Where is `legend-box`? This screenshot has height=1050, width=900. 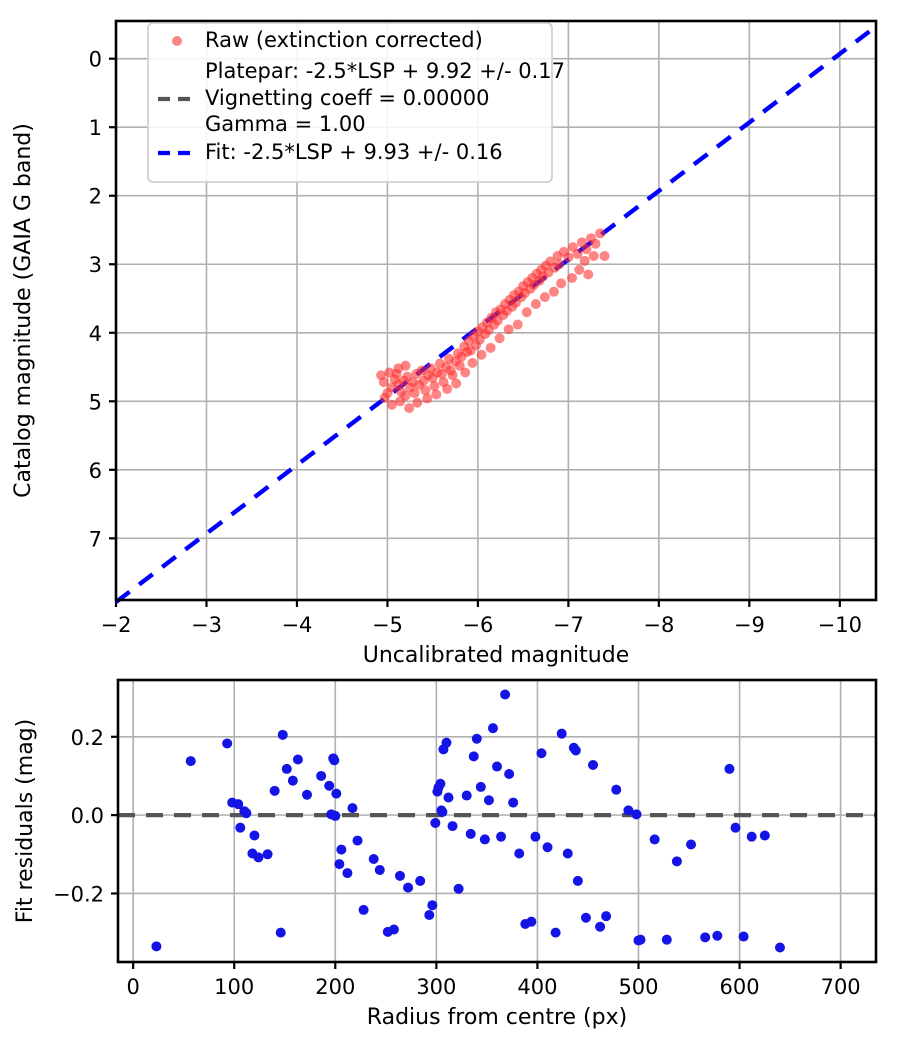
legend-box is located at coordinates (350, 102).